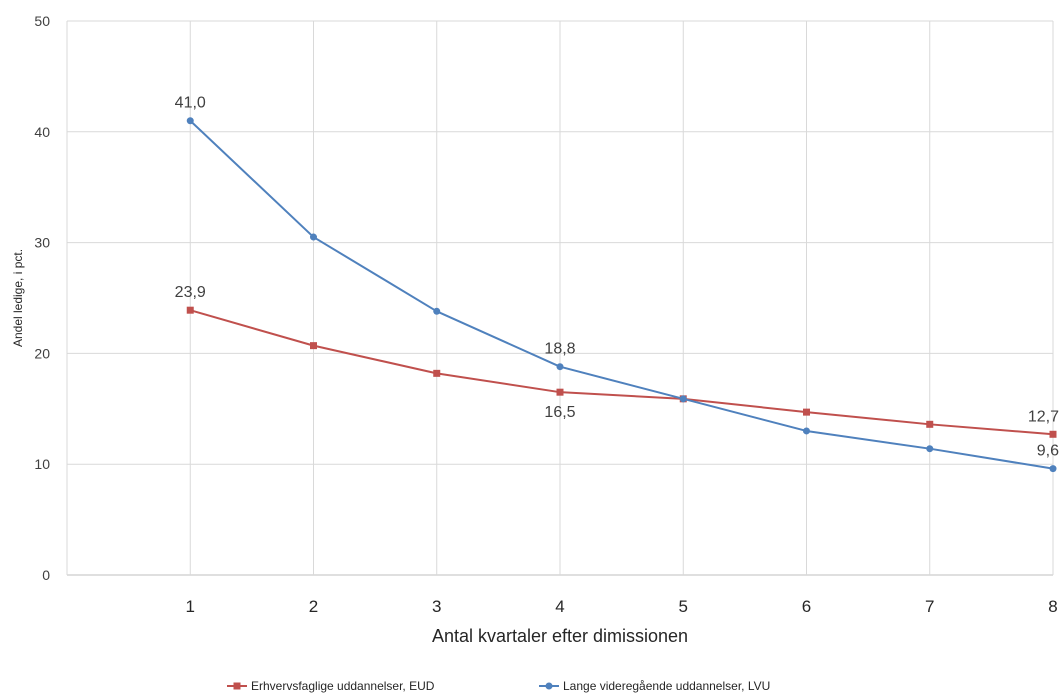 The width and height of the screenshot is (1059, 695). Describe the element at coordinates (18, 298) in the screenshot. I see `y-axis-title: Andel ledige, i pct.` at that location.